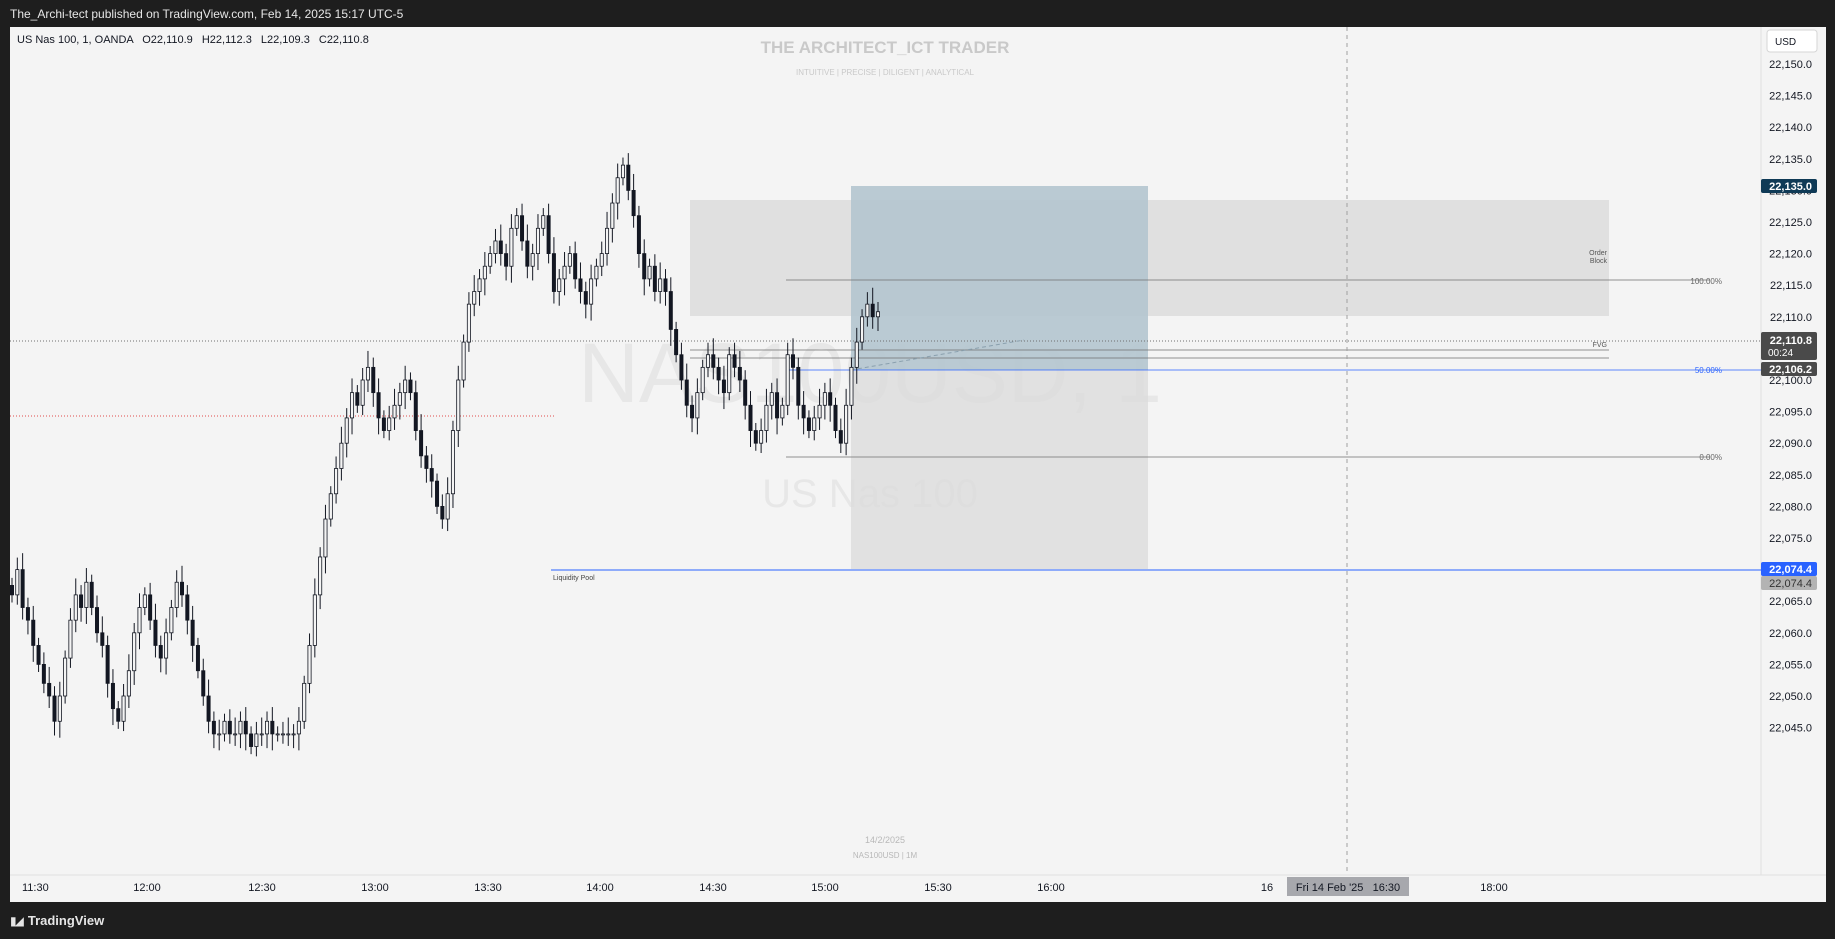 Image resolution: width=1835 pixels, height=939 pixels. What do you see at coordinates (147, 888) in the screenshot?
I see `time-tick-label: 12:00` at bounding box center [147, 888].